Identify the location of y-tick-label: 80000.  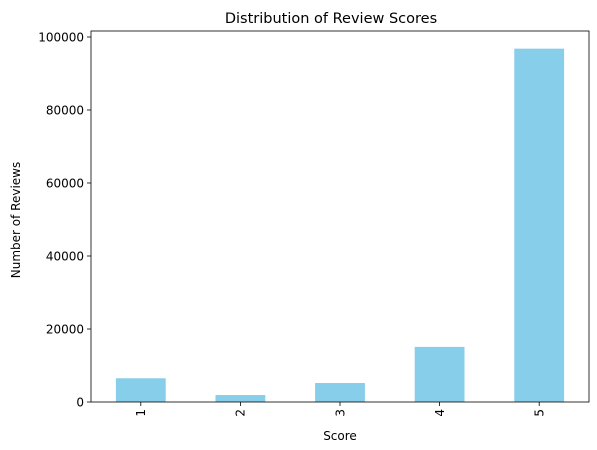
(65, 110).